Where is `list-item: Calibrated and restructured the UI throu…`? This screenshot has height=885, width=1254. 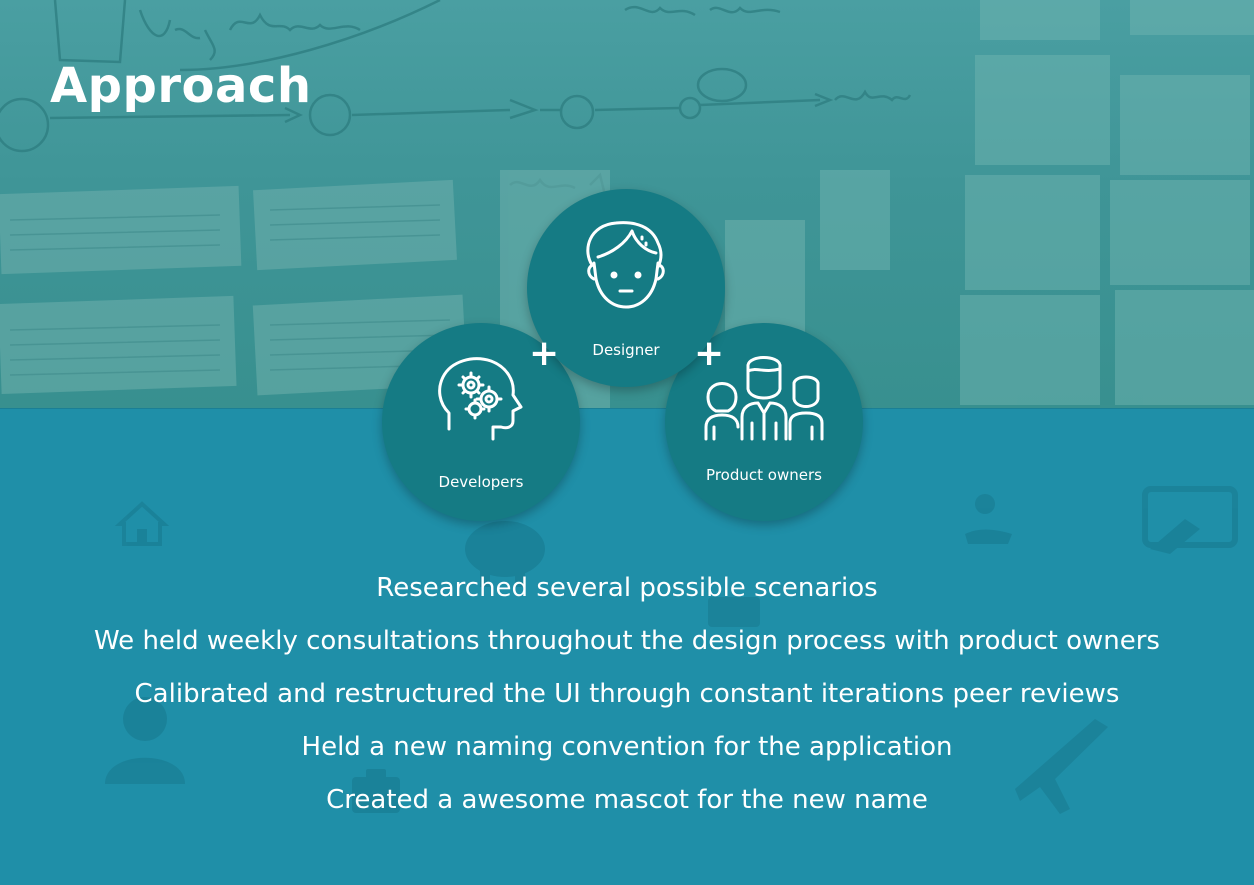 list-item: Calibrated and restructured the UI throu… is located at coordinates (627, 694).